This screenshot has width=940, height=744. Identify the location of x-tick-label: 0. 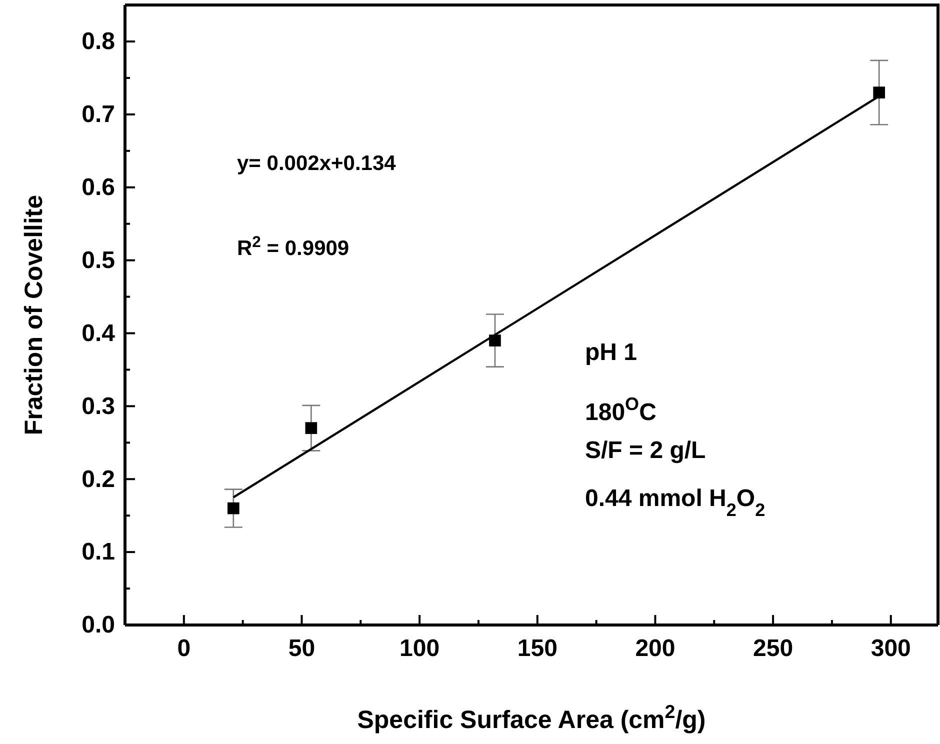
(184, 648).